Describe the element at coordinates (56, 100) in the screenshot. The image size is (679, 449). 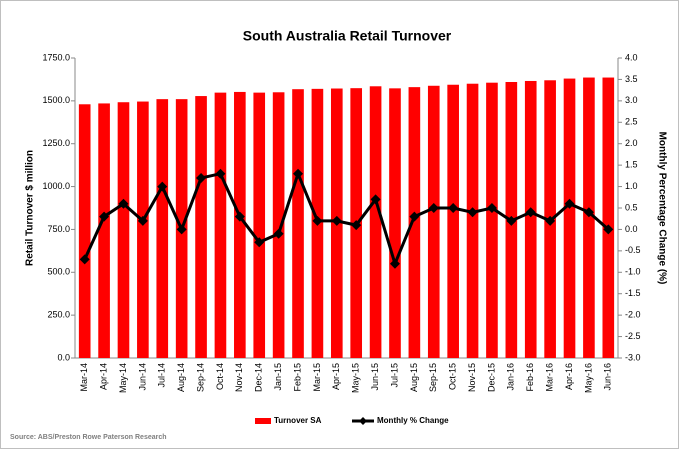
I see `y-tick-label: 1500.0` at that location.